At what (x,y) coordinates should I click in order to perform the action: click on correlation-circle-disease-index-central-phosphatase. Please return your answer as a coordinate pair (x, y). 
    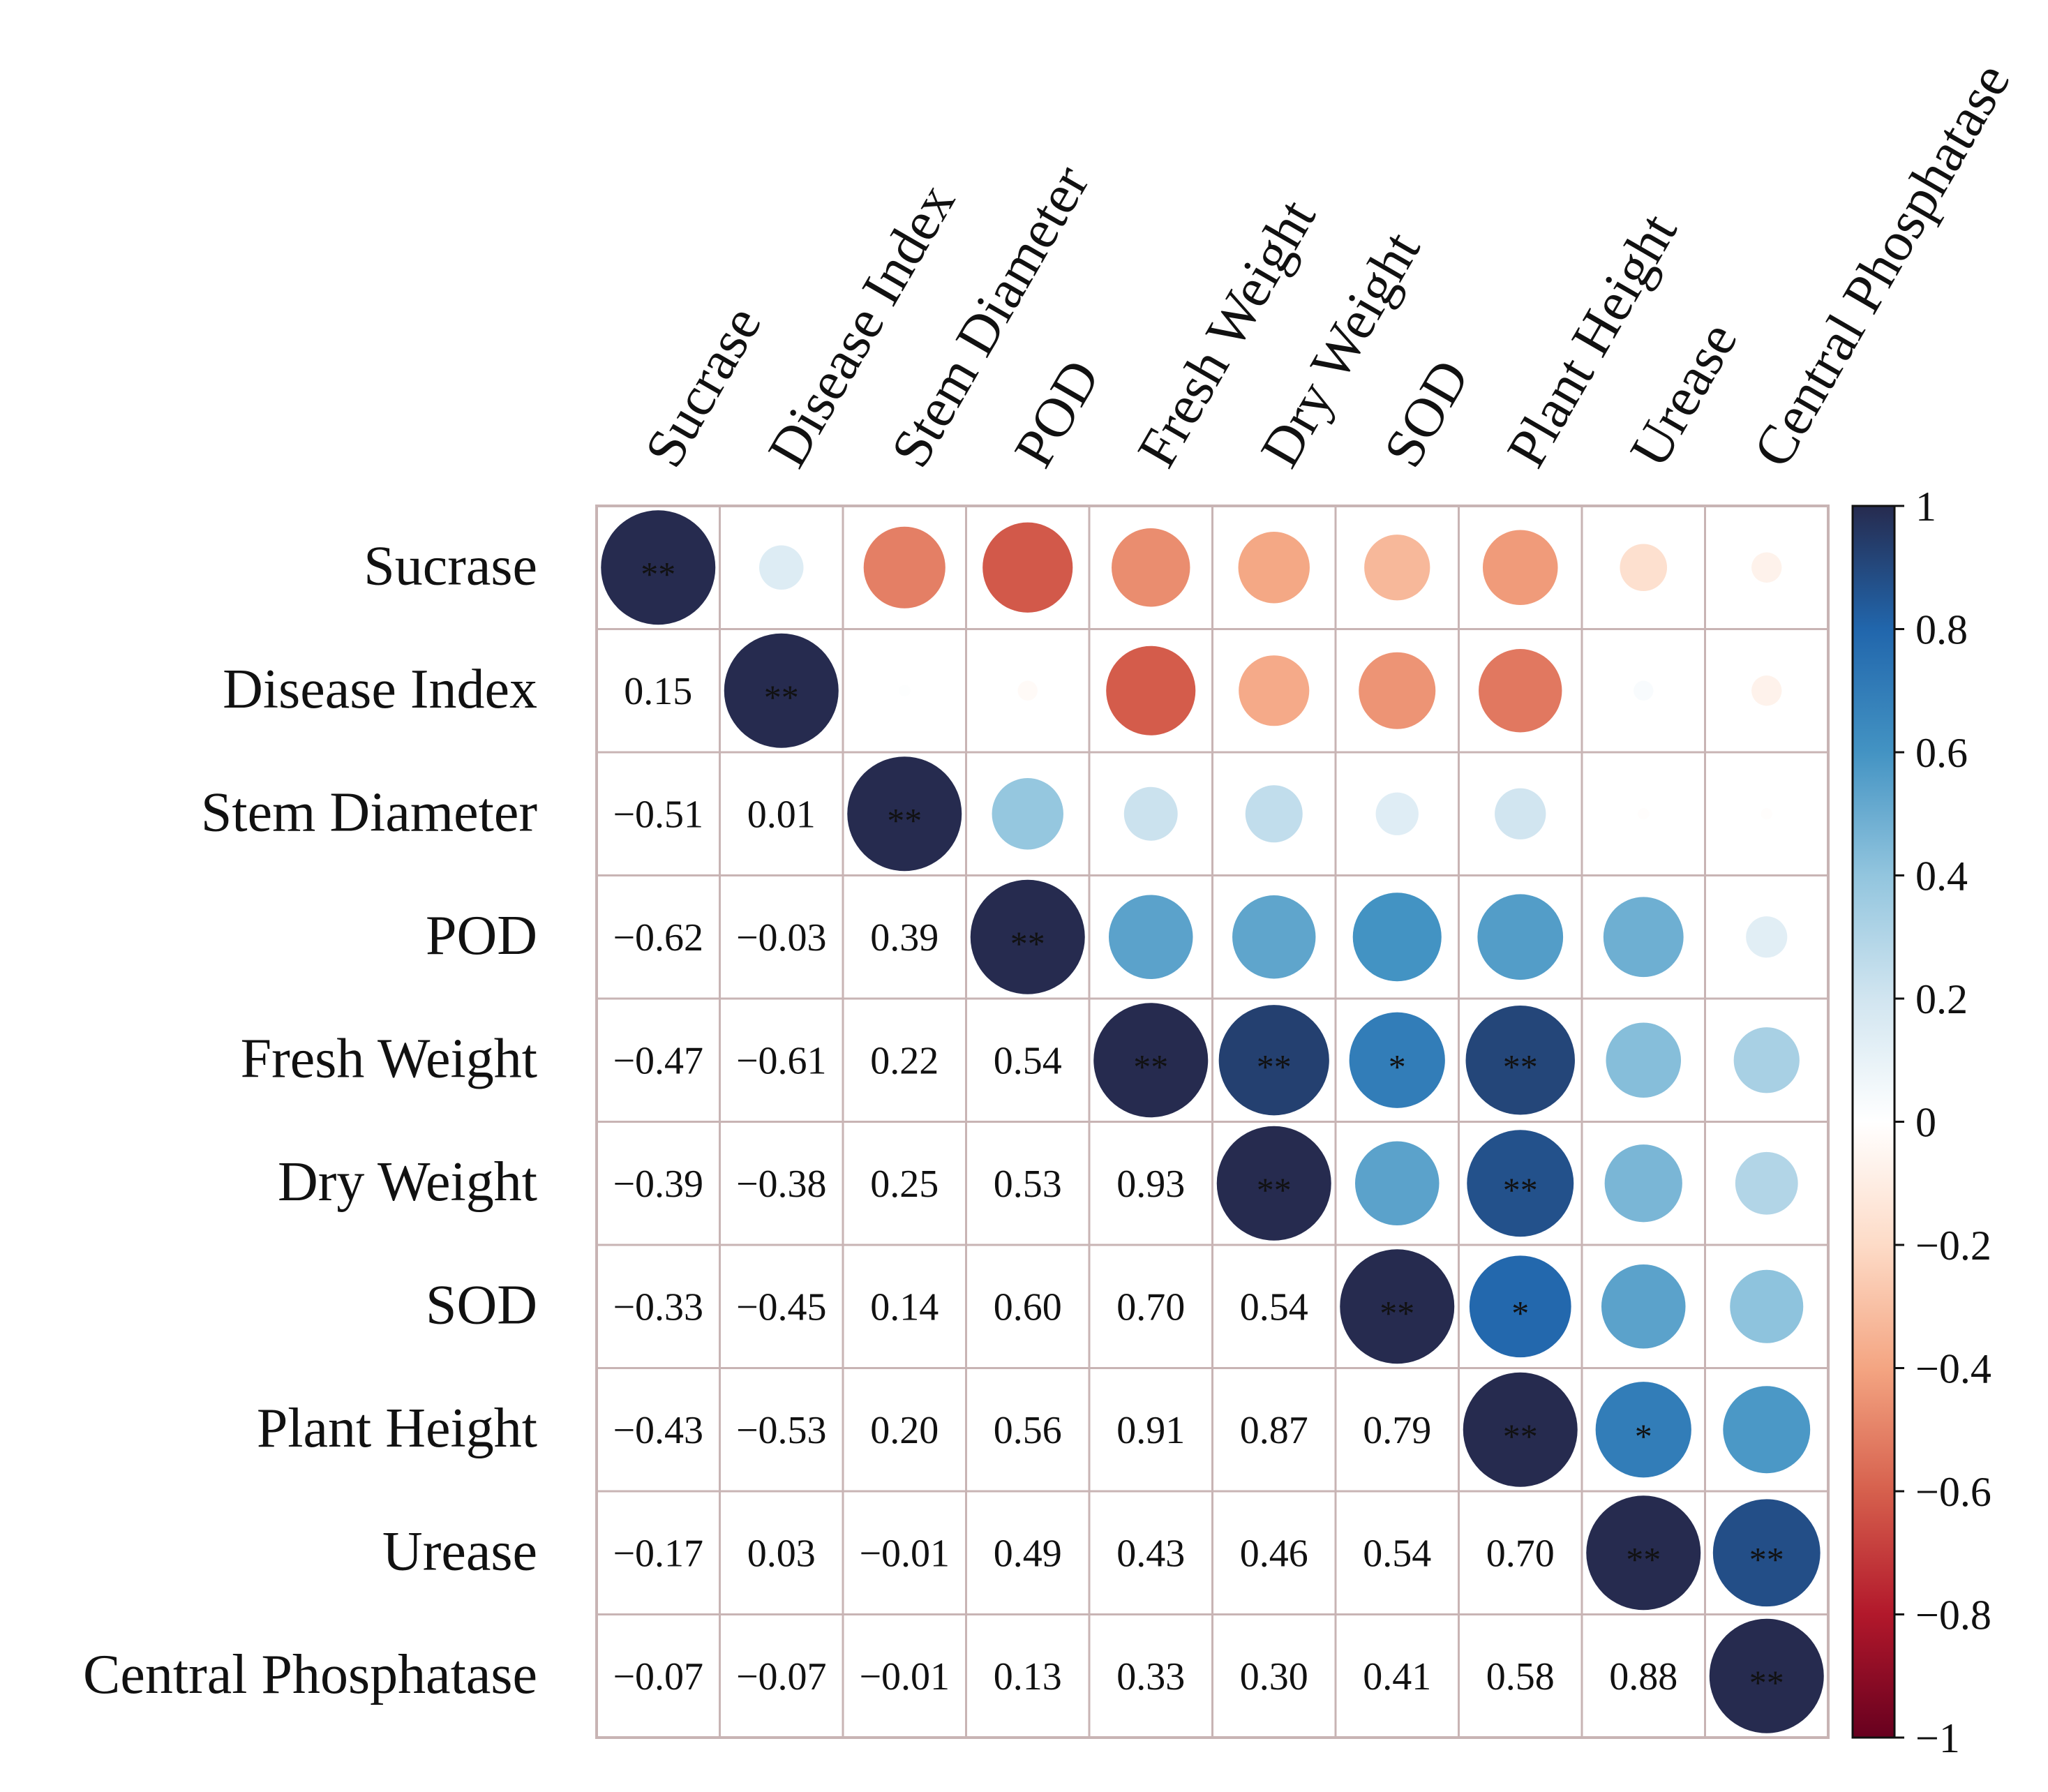
    Looking at the image, I should click on (1766, 690).